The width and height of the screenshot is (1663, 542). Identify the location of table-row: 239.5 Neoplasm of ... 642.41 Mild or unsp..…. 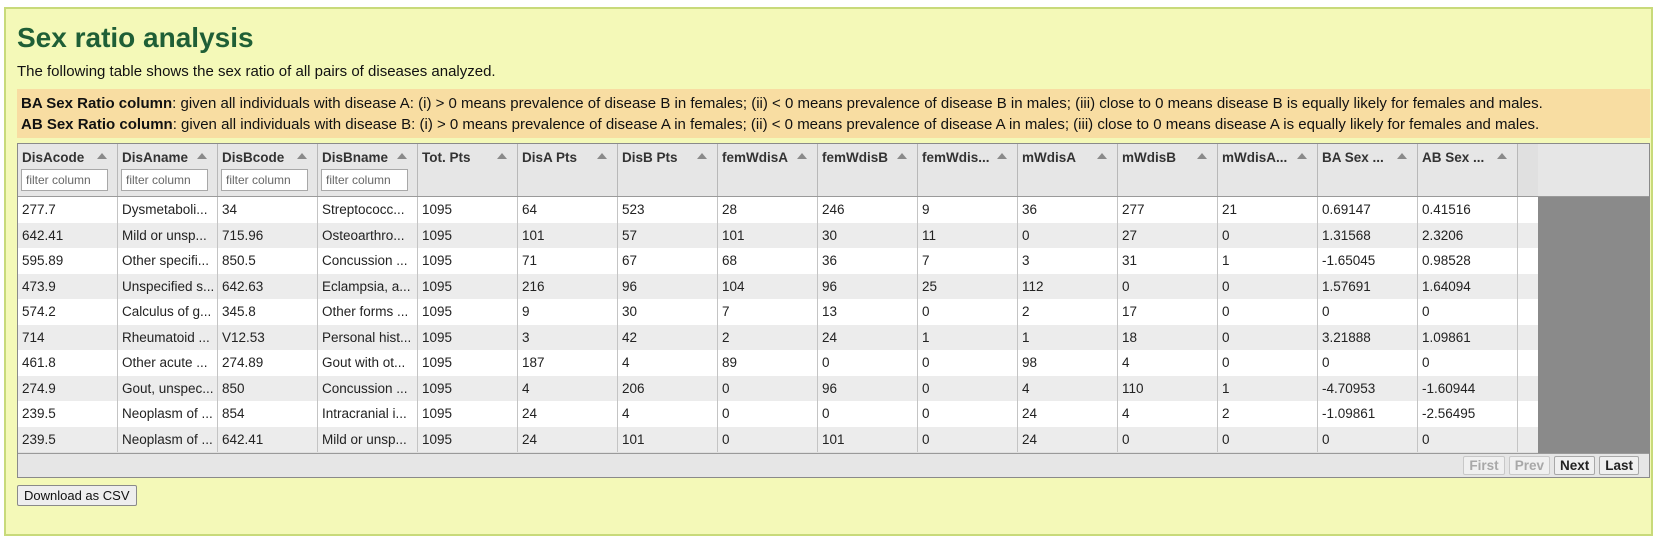
(778, 439).